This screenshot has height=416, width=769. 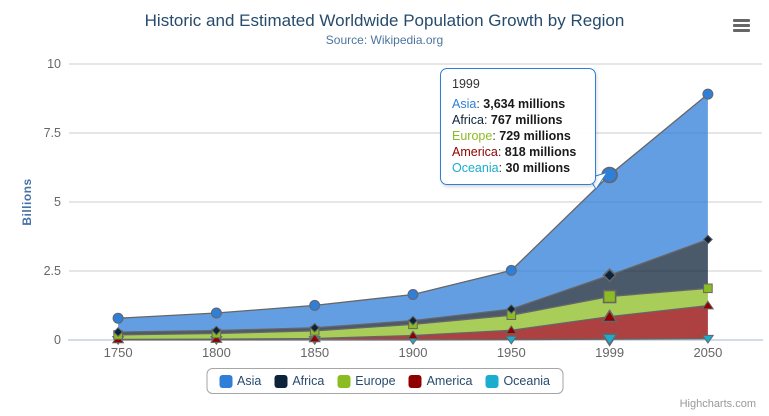 I want to click on legend-item-europe: Europe, so click(x=366, y=381).